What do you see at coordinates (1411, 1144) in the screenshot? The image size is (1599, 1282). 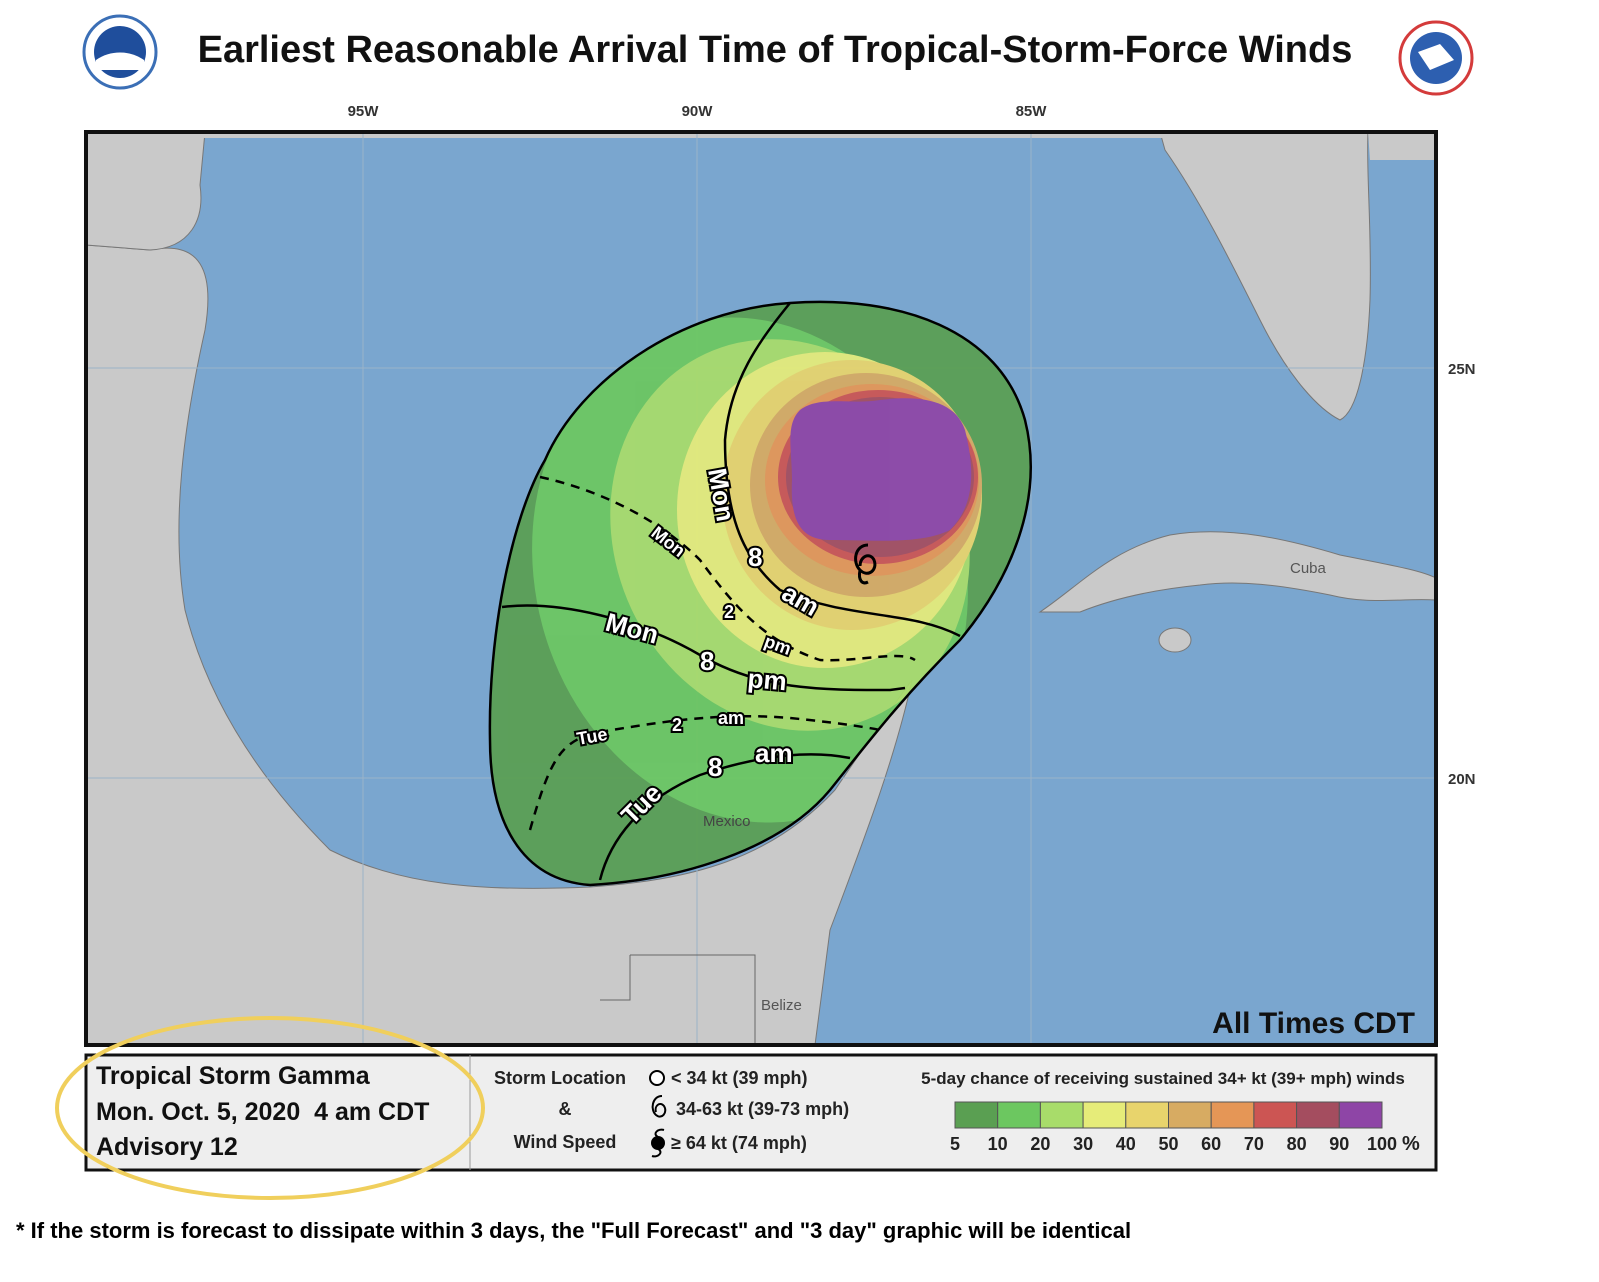 I see `prob-unit: %` at bounding box center [1411, 1144].